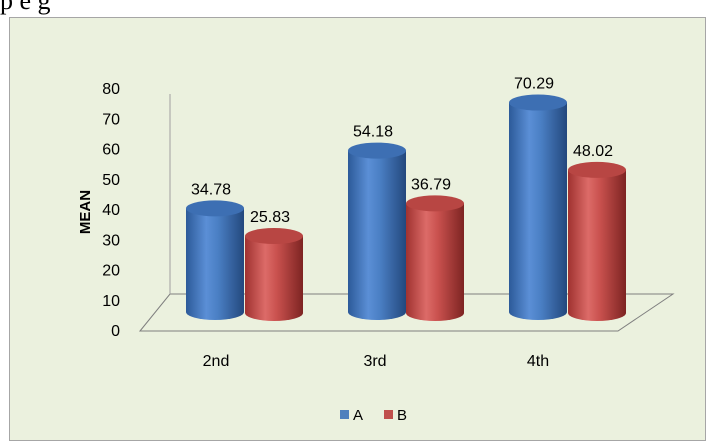  What do you see at coordinates (111, 150) in the screenshot?
I see `y-tick-label: 60` at bounding box center [111, 150].